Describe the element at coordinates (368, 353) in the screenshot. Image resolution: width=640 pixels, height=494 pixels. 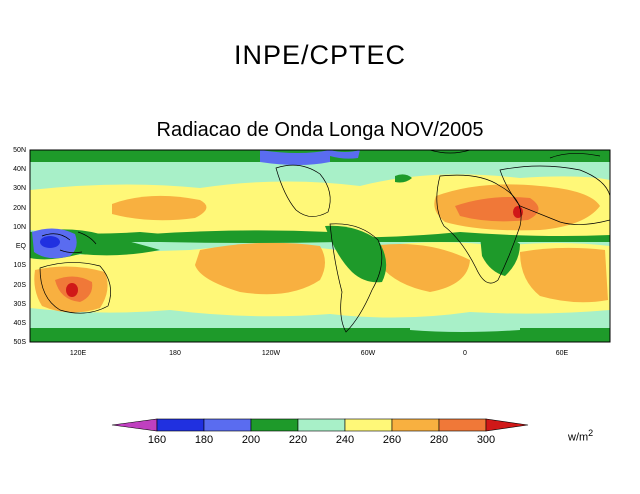
I see `lon-tick-label: 60W` at that location.